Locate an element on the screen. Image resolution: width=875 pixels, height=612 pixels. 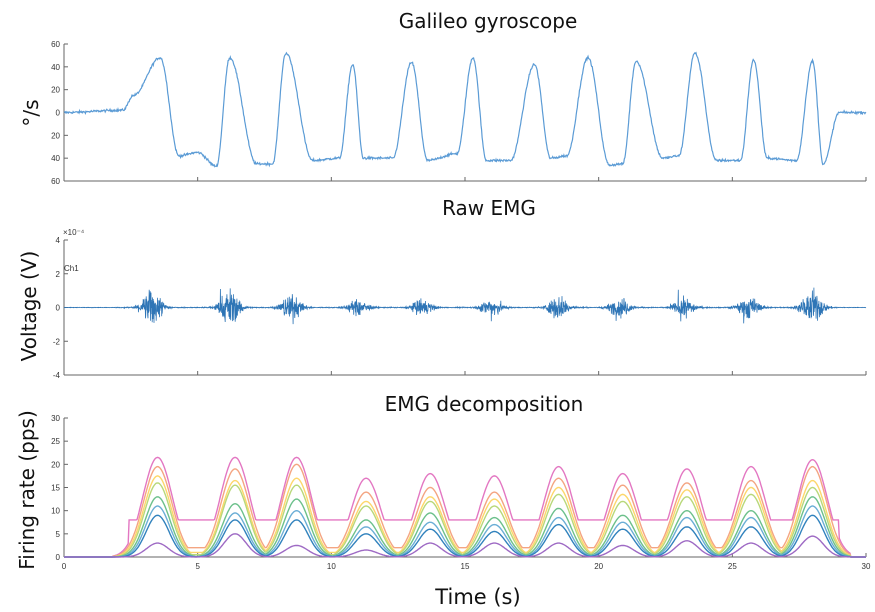
emg-decomposition-ylabel: Firing rate (pps) is located at coordinates (27, 490).